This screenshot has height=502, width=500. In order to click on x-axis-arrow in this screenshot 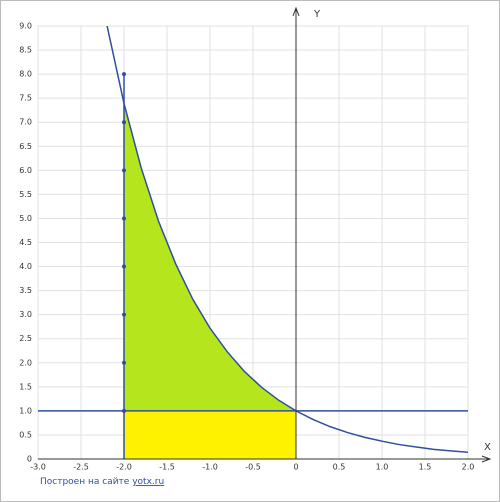, I will do `click(486, 459)`.